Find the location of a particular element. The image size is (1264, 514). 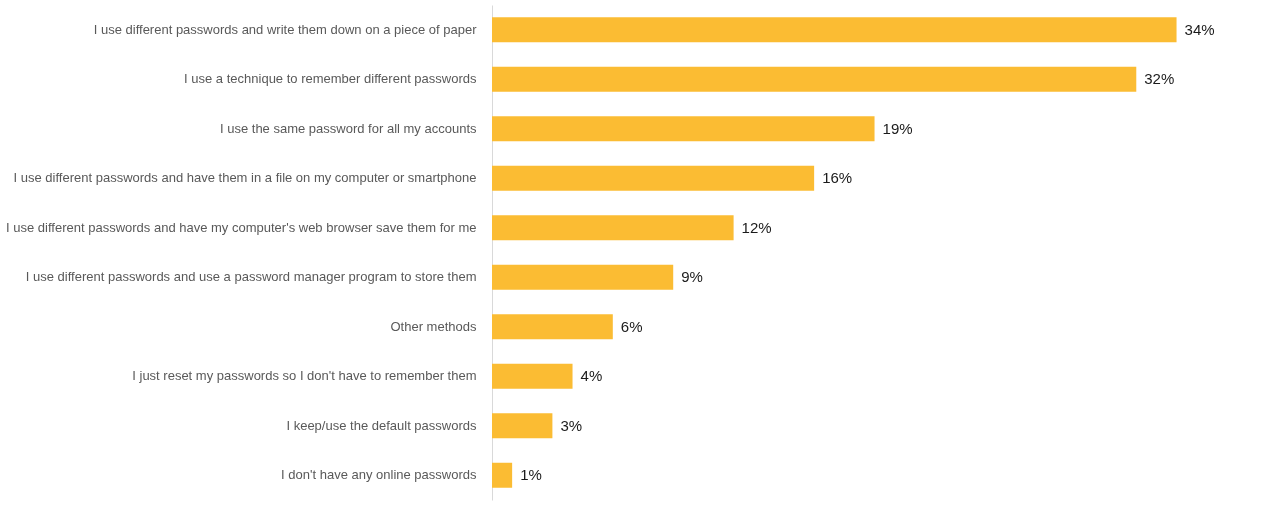

y-tick-label: I keep/use the default passwords is located at coordinates (381, 425).